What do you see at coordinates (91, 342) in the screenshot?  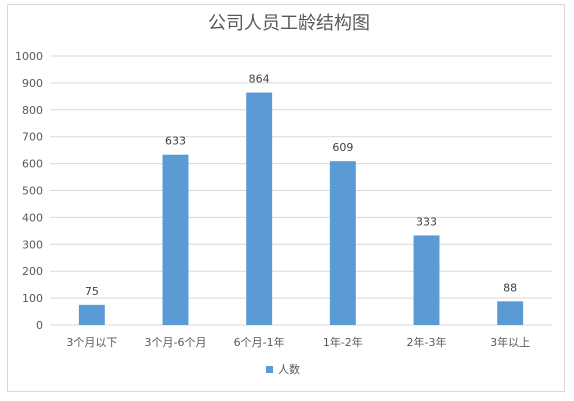 I see `x-tick-label: 3个月以下` at bounding box center [91, 342].